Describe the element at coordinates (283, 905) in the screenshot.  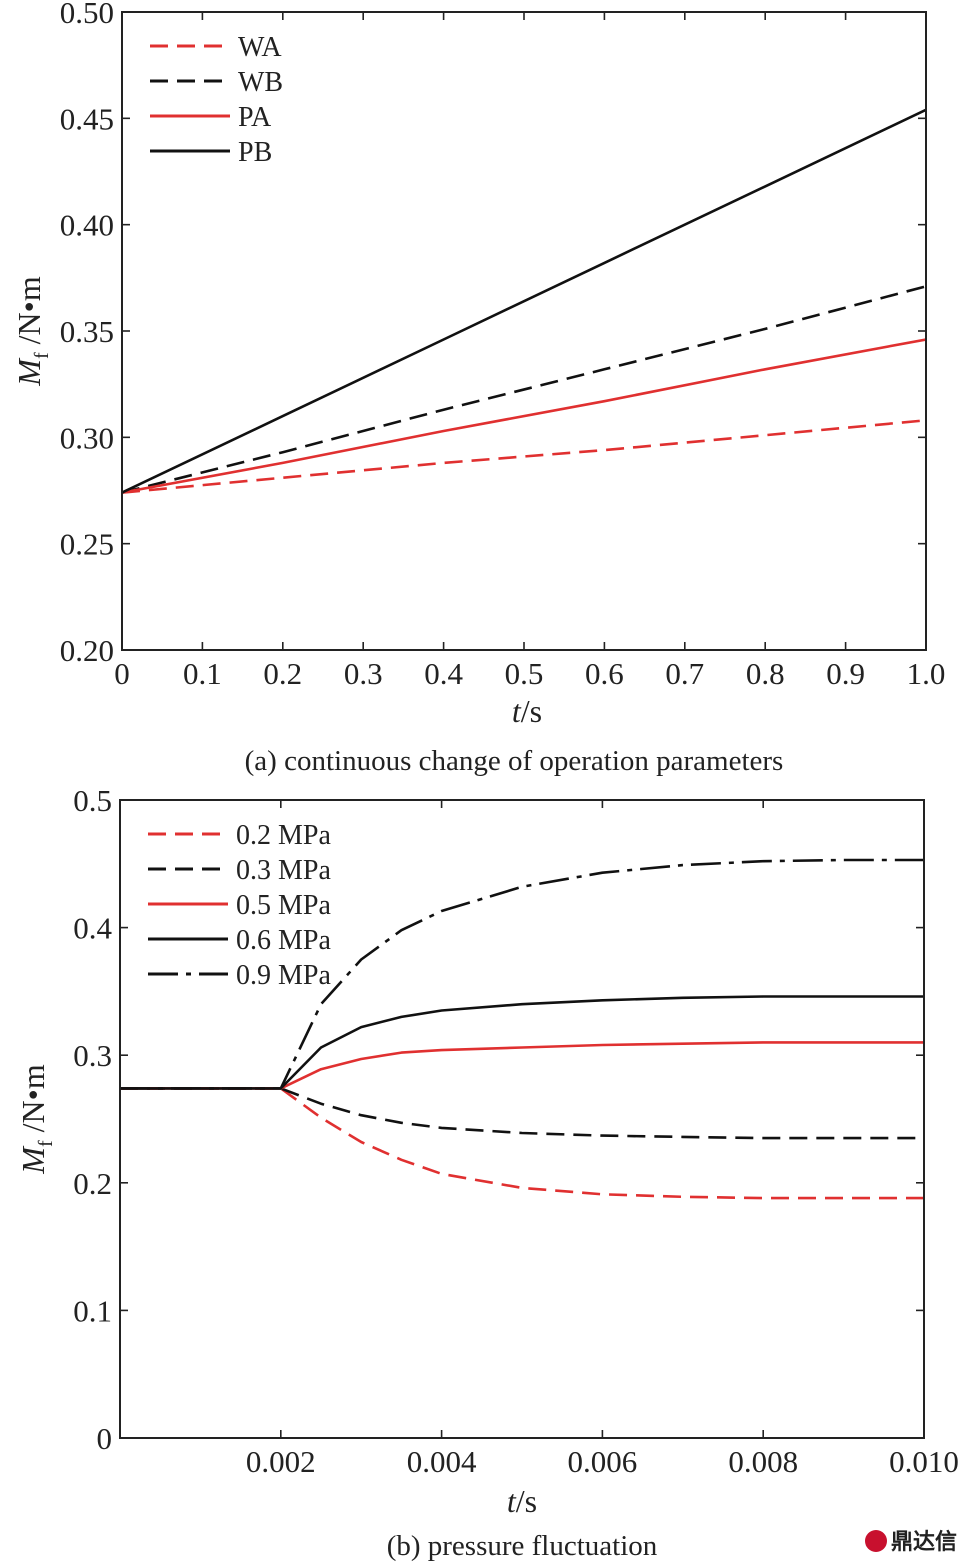
I see `legend-label: 0.5 MPa` at that location.